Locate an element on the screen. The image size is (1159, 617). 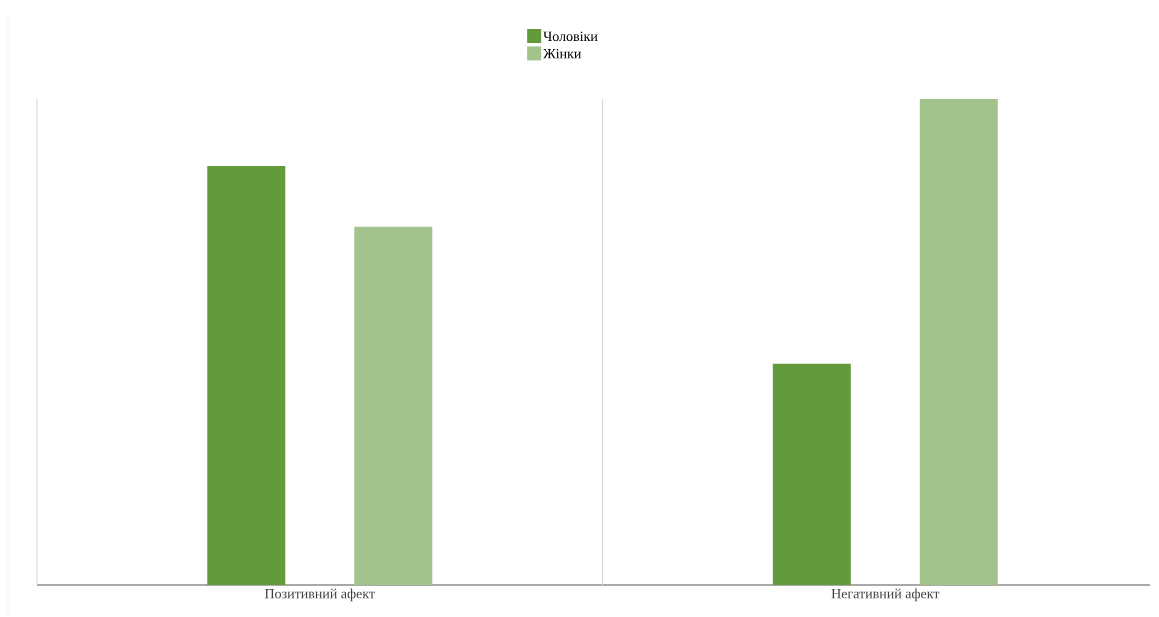
x-tick-label: Позитивний афект is located at coordinates (319, 595).